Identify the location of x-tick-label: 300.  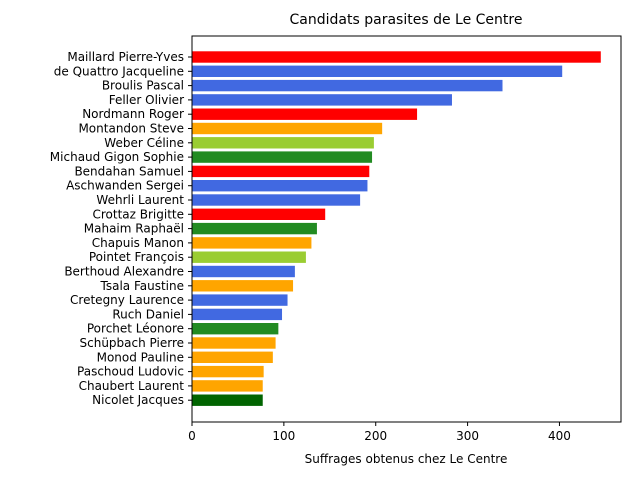
(467, 436).